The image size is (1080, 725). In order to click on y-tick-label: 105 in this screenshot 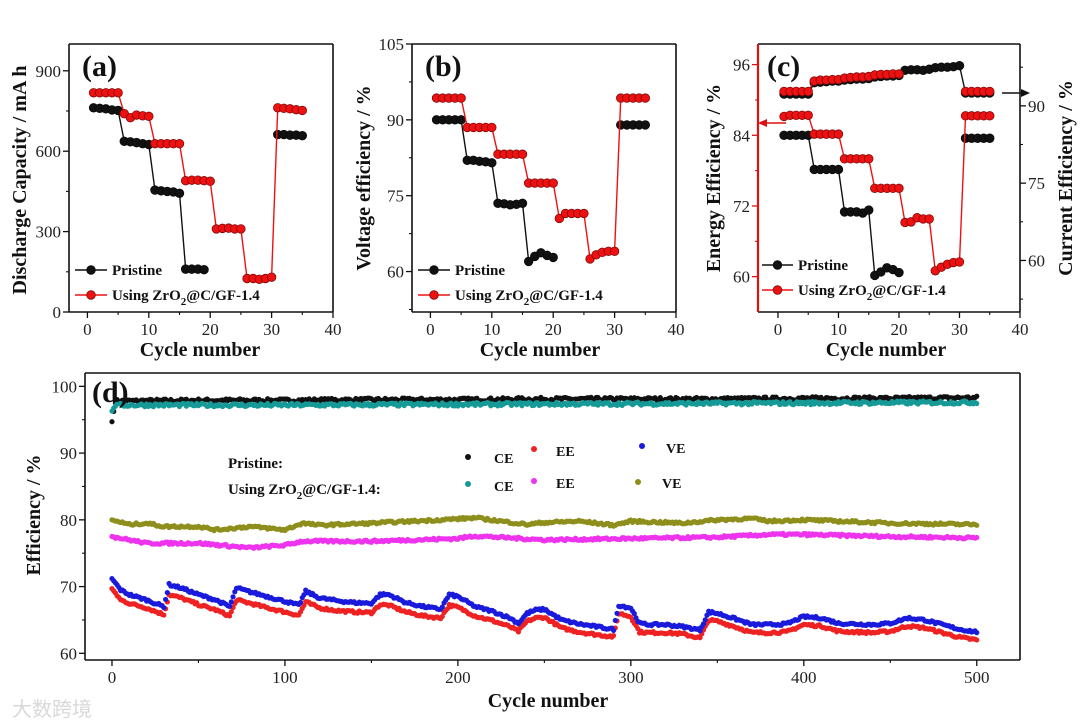, I will do `click(392, 44)`.